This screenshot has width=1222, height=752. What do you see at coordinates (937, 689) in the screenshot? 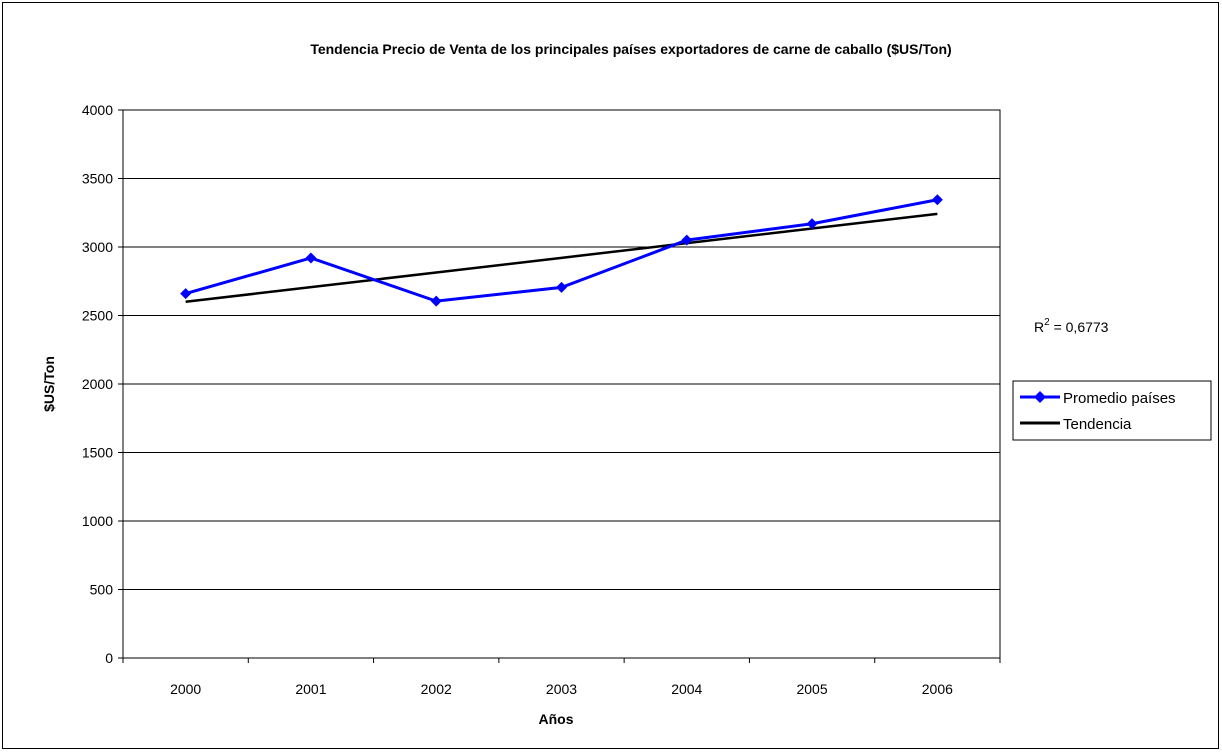
I see `x-tick-label: 2006` at bounding box center [937, 689].